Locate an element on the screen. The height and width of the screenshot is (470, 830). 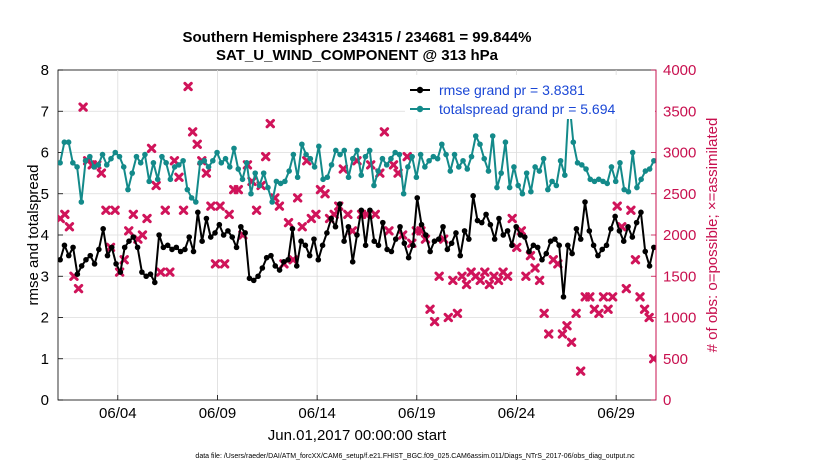
y-tick-left-label: 0 is located at coordinates (45, 400).